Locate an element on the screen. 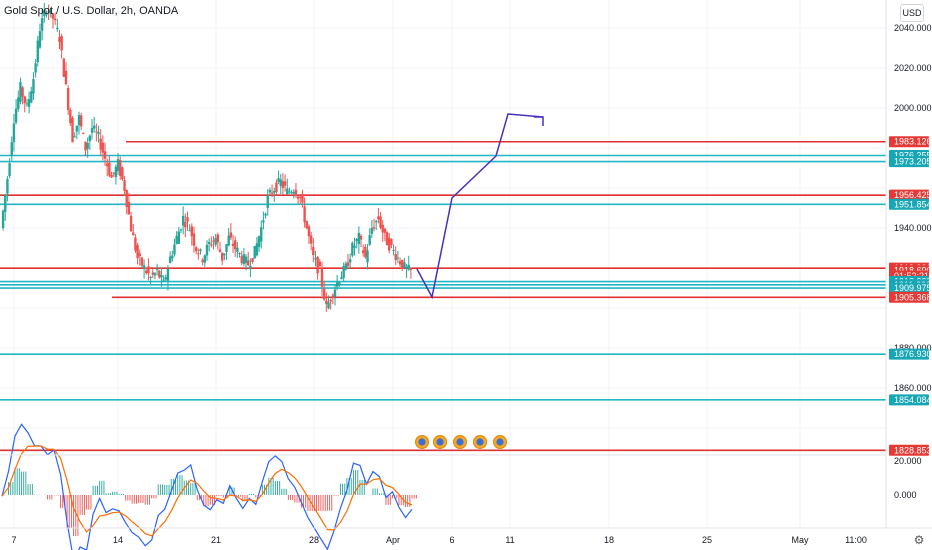  time-axis-label: 18 is located at coordinates (609, 540).